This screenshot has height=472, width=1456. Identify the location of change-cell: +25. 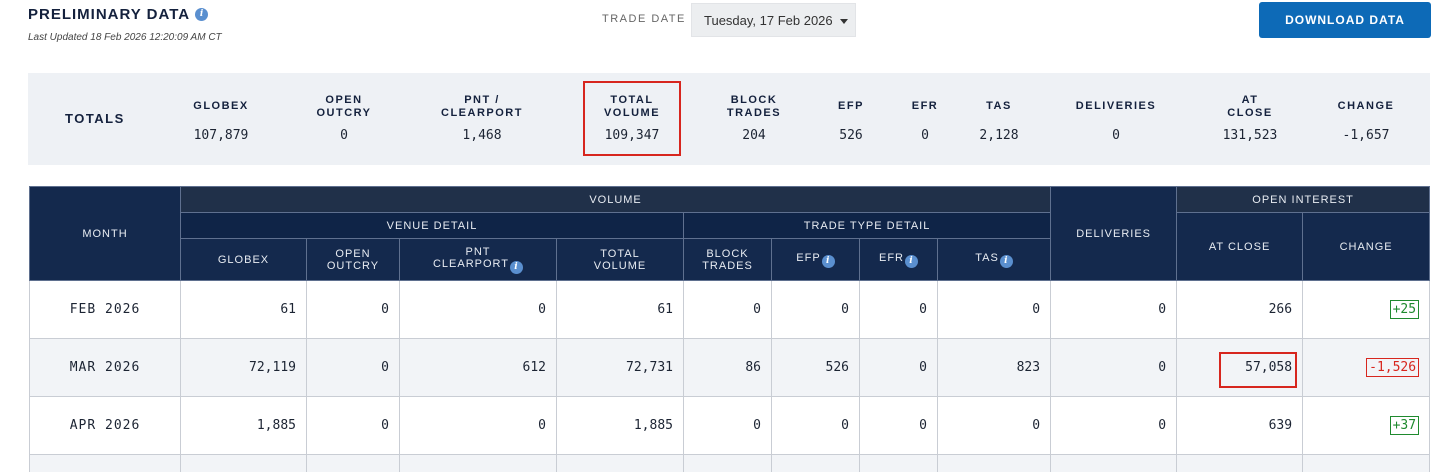
(1366, 309).